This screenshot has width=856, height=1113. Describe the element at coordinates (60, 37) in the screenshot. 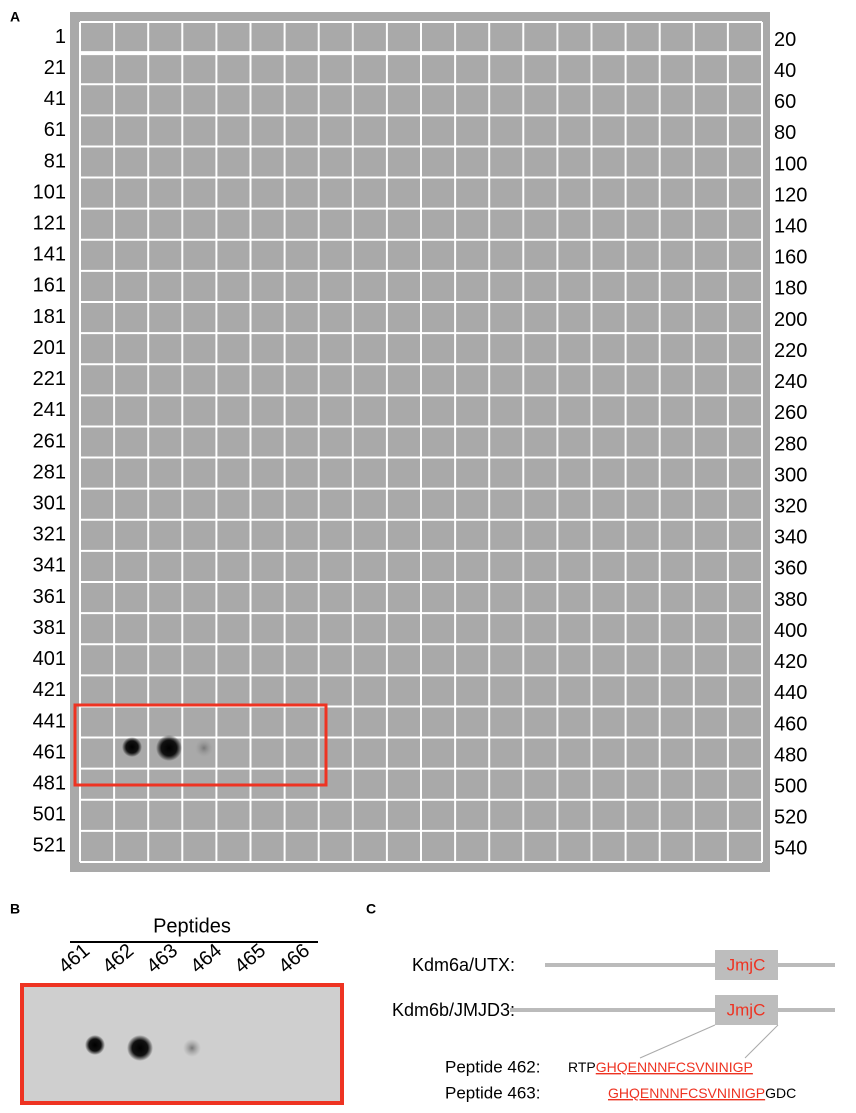

I see `row-label-left: 1` at that location.